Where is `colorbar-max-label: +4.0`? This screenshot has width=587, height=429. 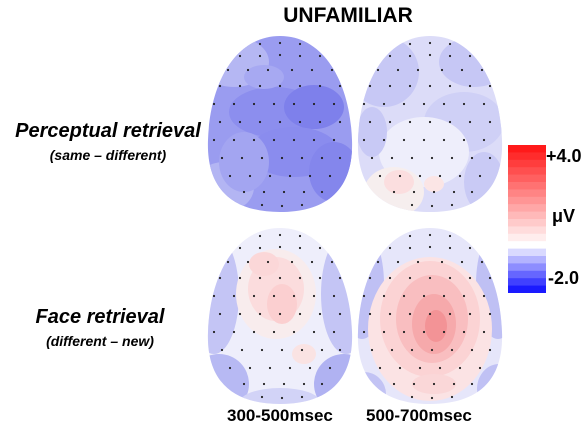 colorbar-max-label: +4.0 is located at coordinates (564, 156).